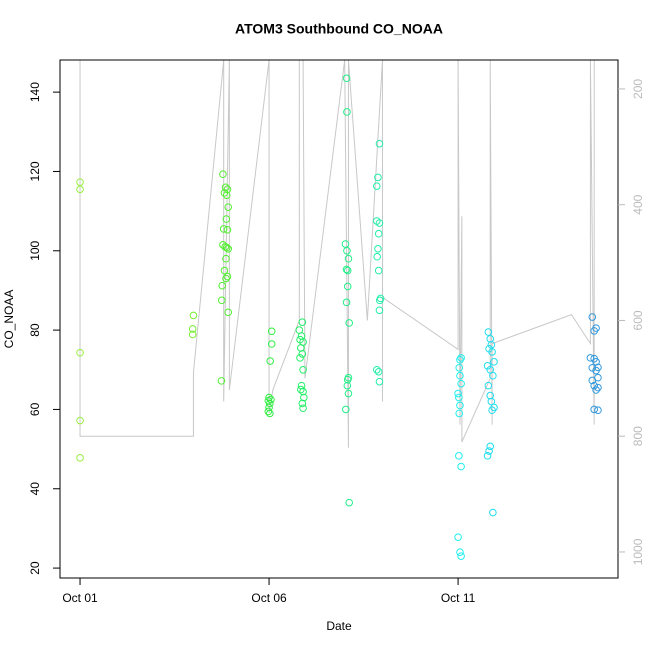 This screenshot has height=650, width=650. Describe the element at coordinates (35, 489) in the screenshot. I see `y-tick-label: 40` at that location.